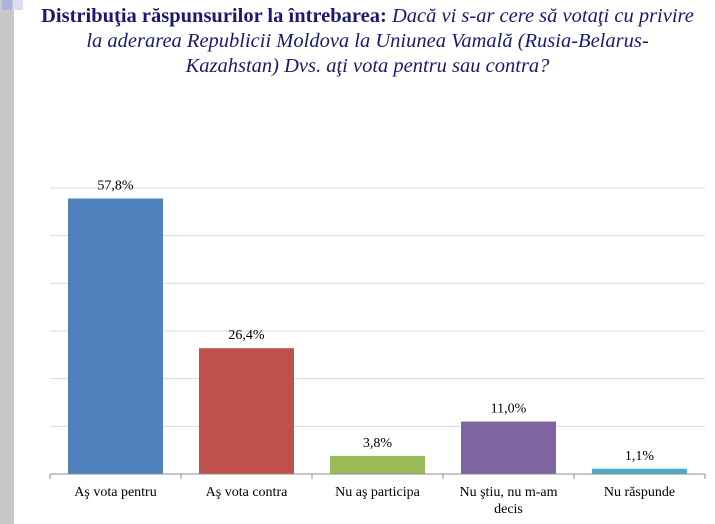 This screenshot has width=715, height=524. What do you see at coordinates (509, 492) in the screenshot?
I see `category-label: Nu ştiu, nu m-am` at bounding box center [509, 492].